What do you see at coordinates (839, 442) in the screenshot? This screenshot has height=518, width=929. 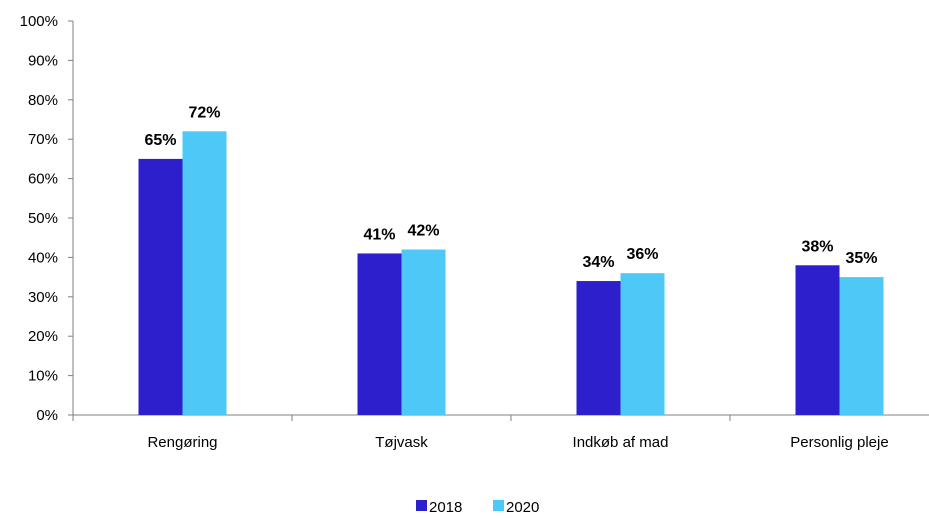 I see `x-category-label: Personlig pleje` at bounding box center [839, 442].